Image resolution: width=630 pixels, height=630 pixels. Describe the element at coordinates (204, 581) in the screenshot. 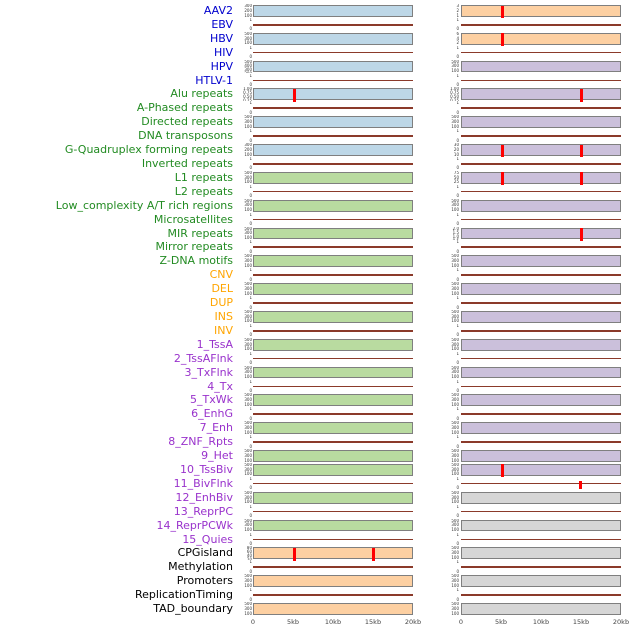

I see `track-label: Promoters` at that location.